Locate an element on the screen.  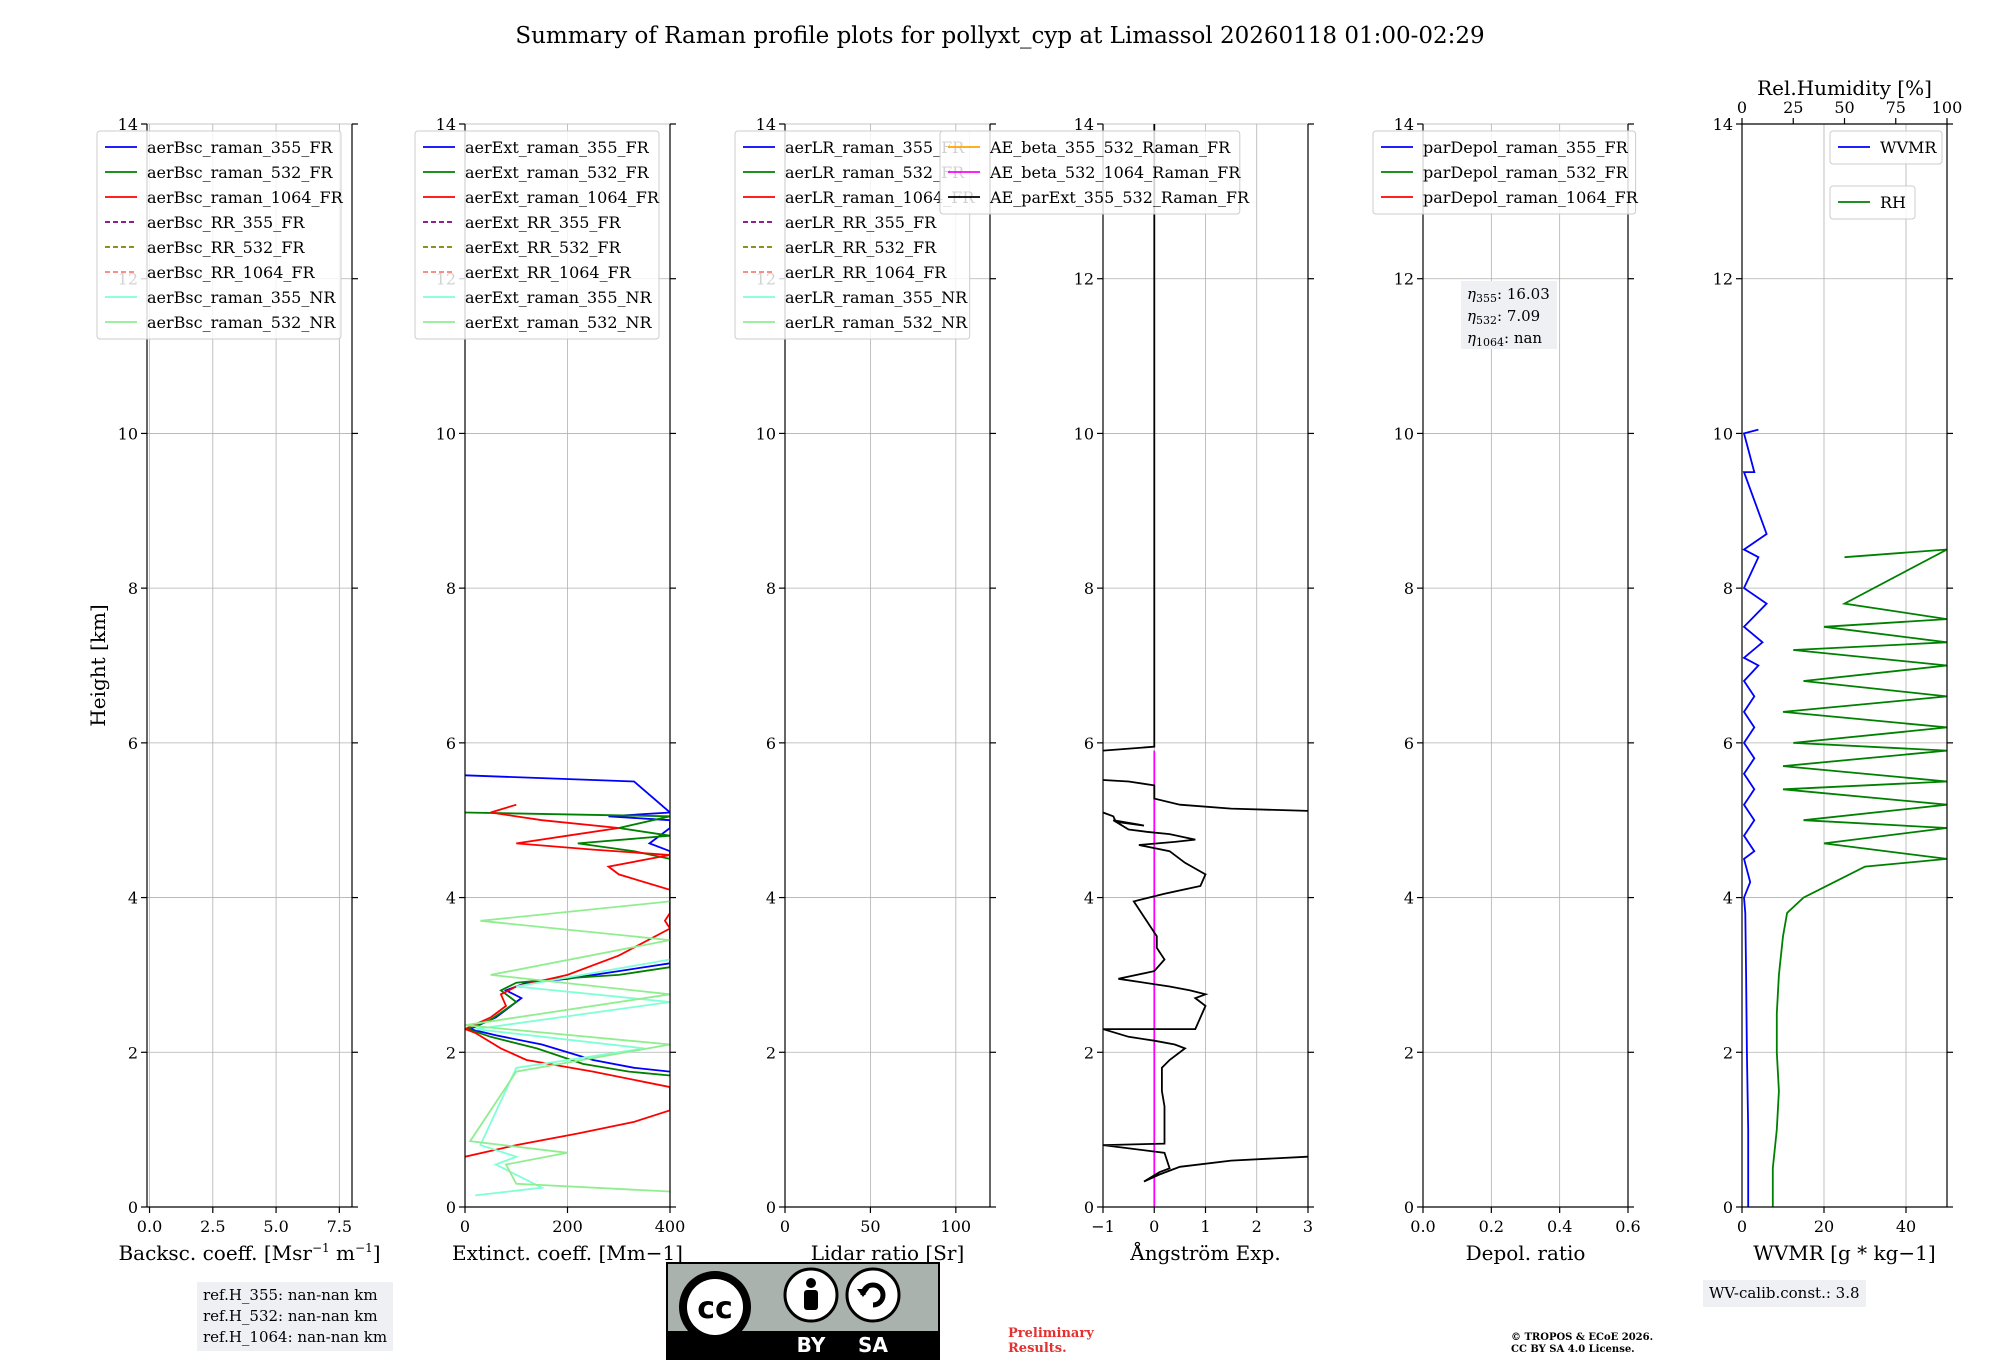
legend-entry: parDepol_raman_532_FR is located at coordinates (1526, 172).